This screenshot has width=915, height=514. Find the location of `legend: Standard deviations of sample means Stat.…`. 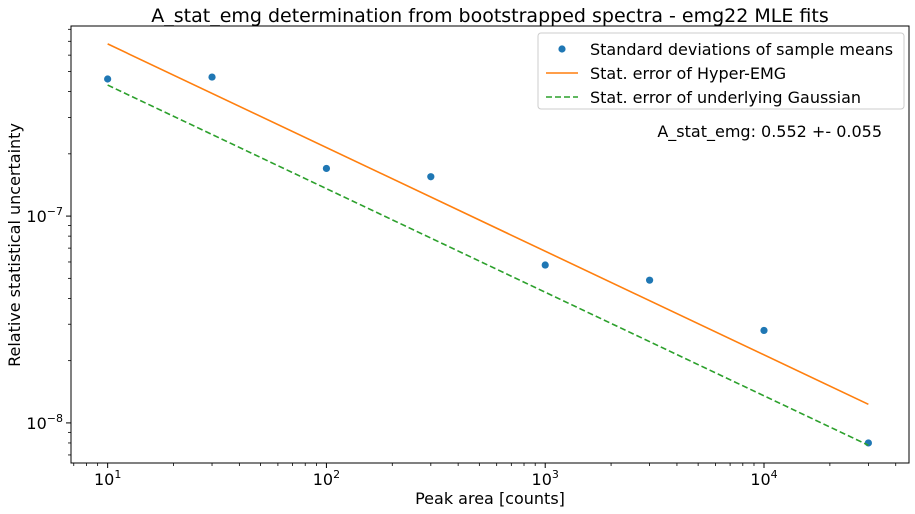

legend: Standard deviations of sample means Stat.… is located at coordinates (721, 71).